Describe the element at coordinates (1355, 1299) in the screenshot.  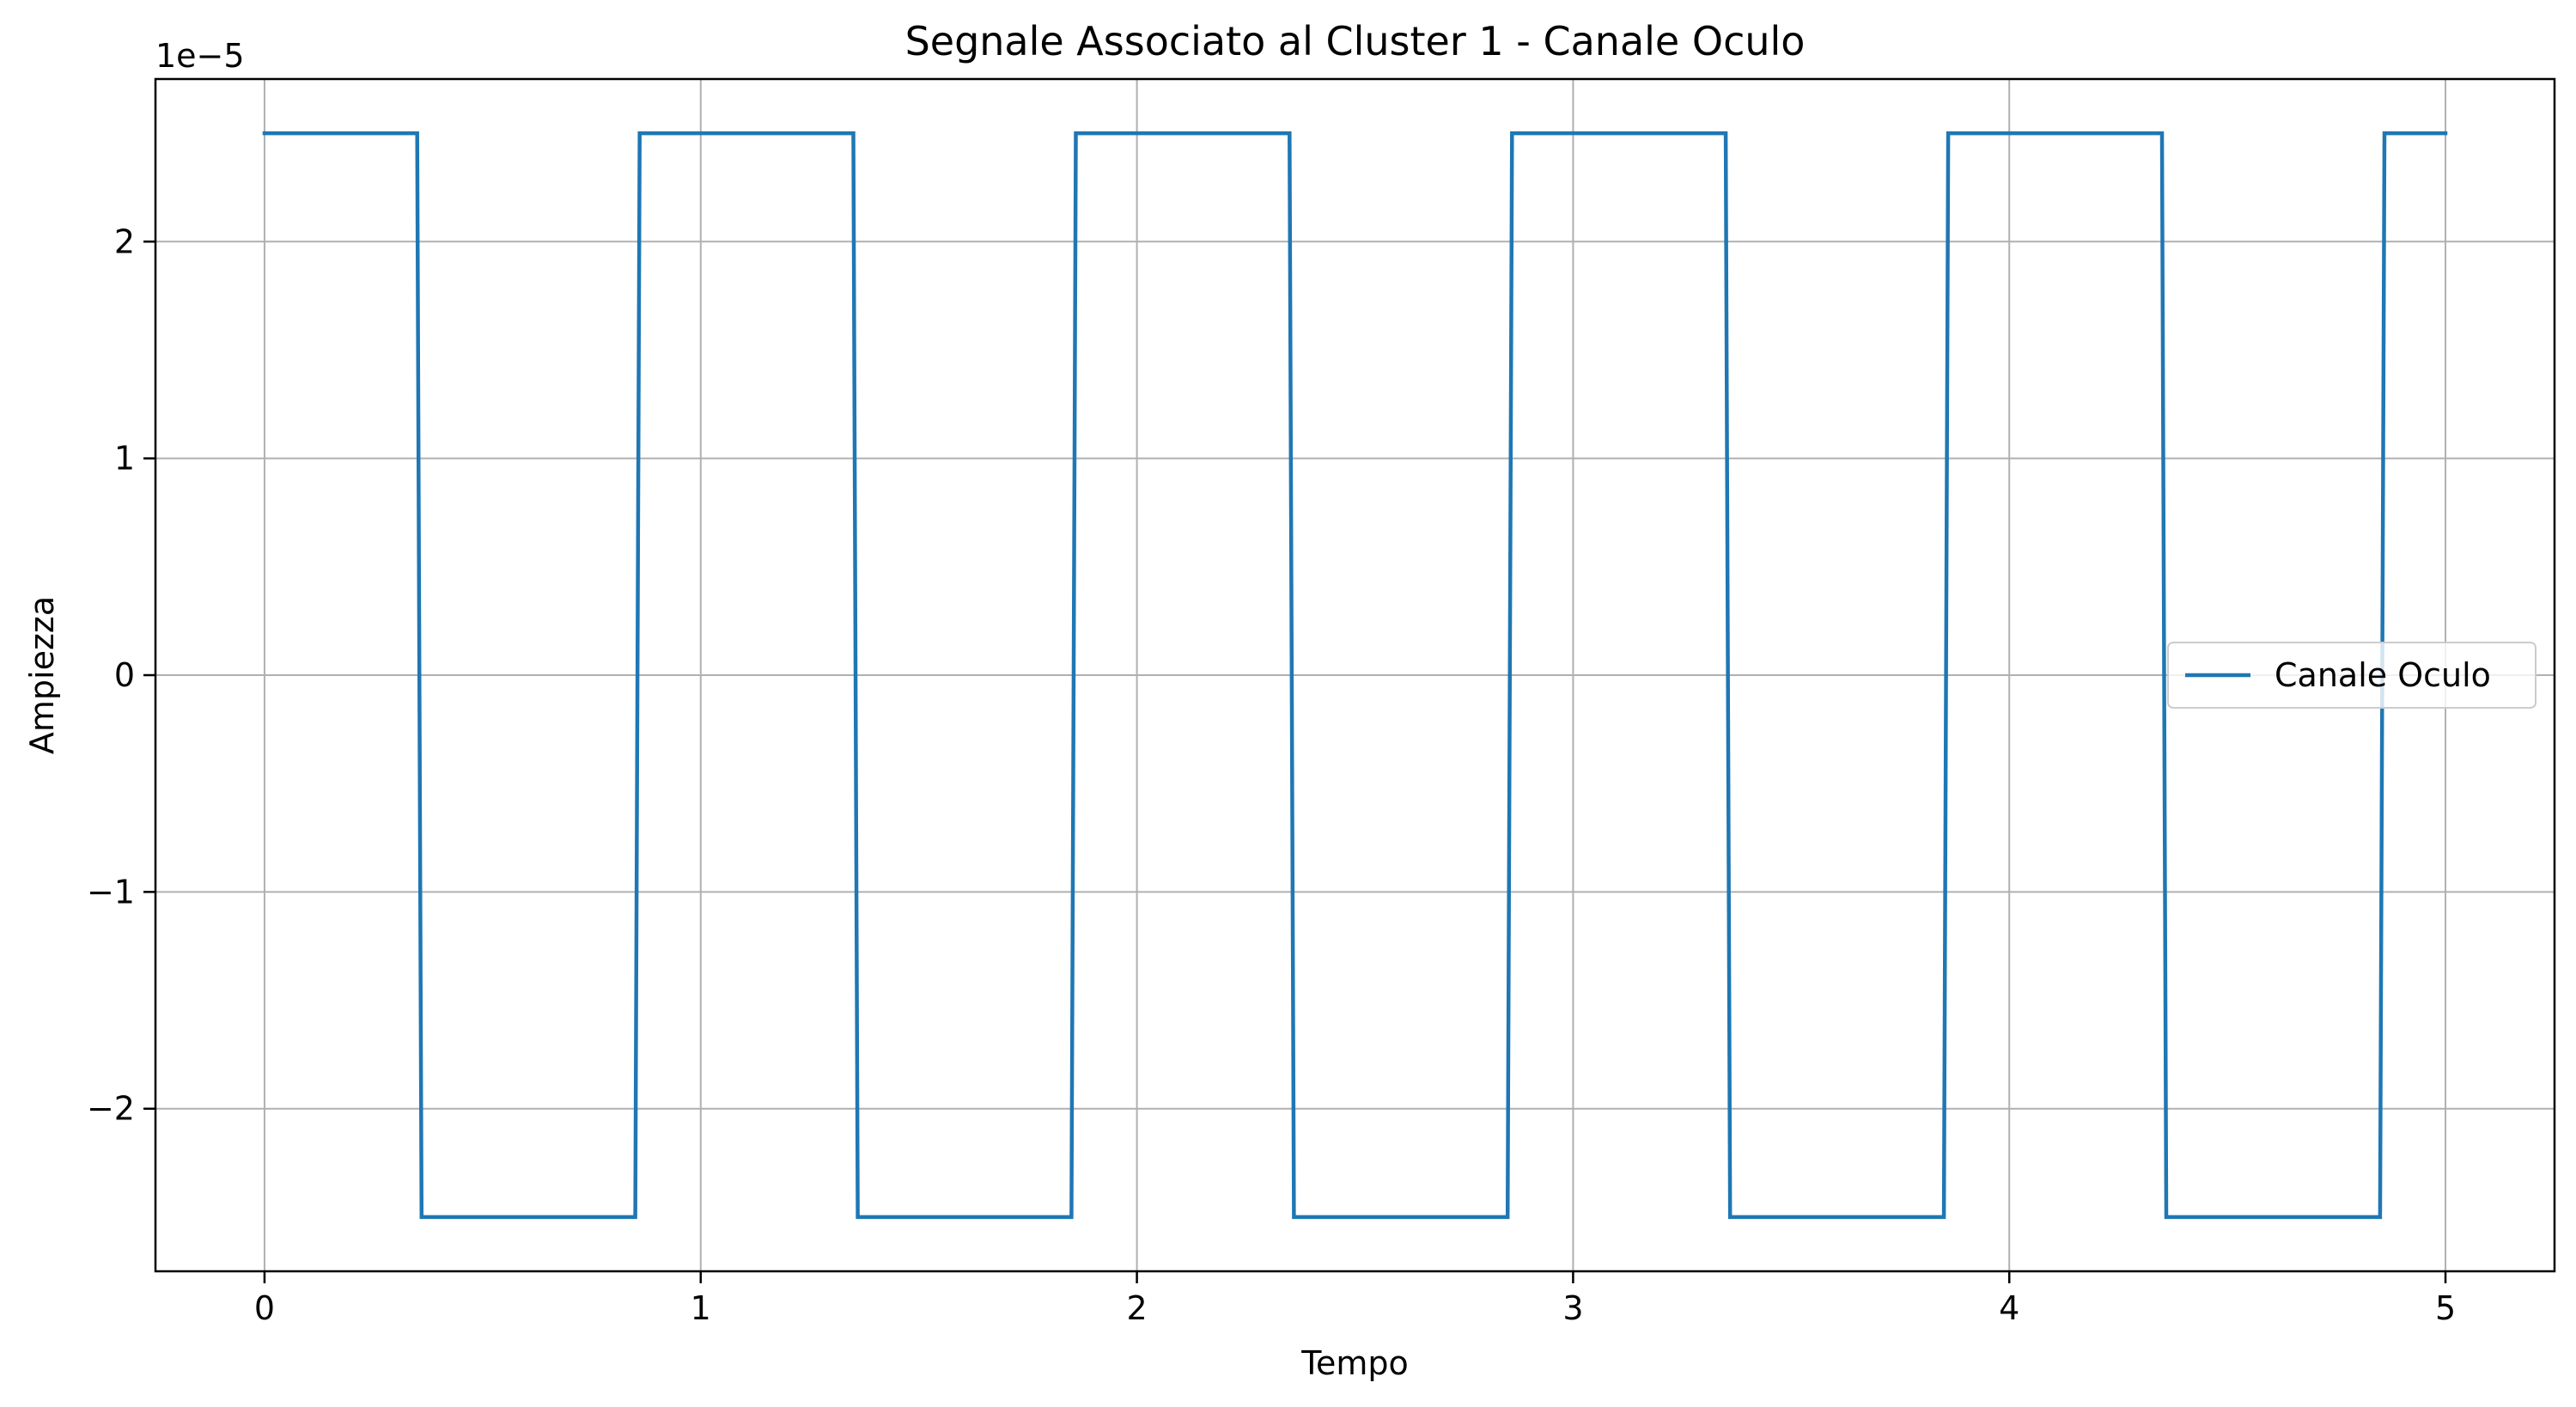
I see `x-axis: 0 1 2 3 4 5` at that location.